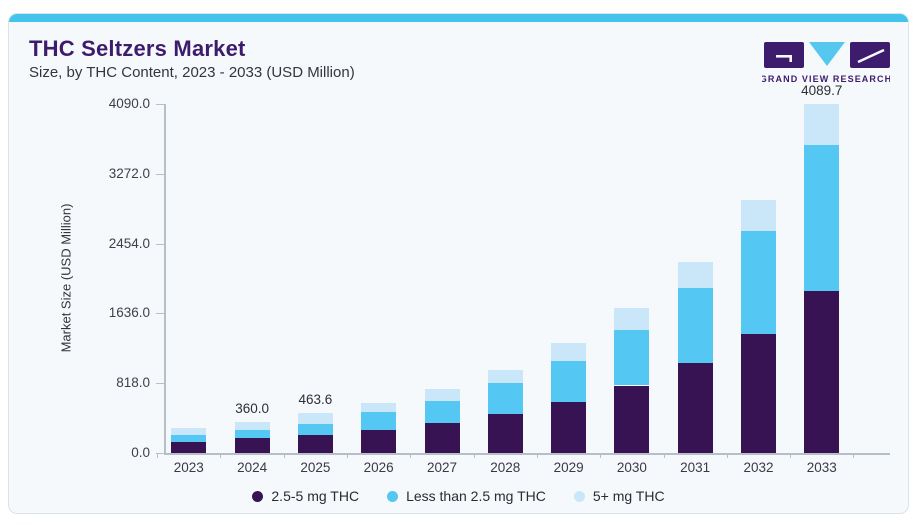 The image size is (920, 525). Describe the element at coordinates (442, 394) in the screenshot. I see `bar-segment-2027-s2` at that location.